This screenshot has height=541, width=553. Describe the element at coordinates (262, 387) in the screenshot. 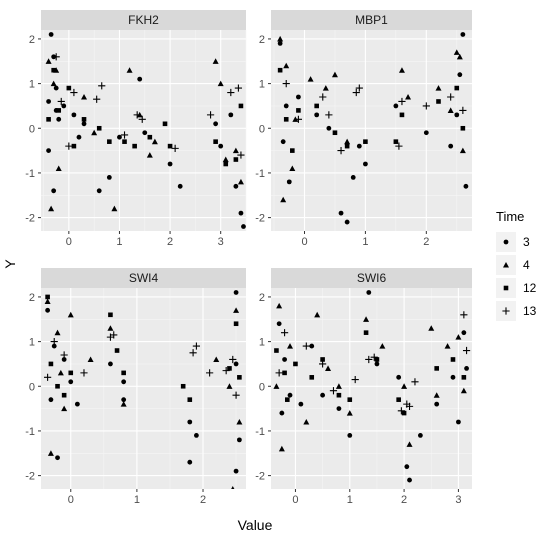

I see `y-tick-label: 0` at that location.